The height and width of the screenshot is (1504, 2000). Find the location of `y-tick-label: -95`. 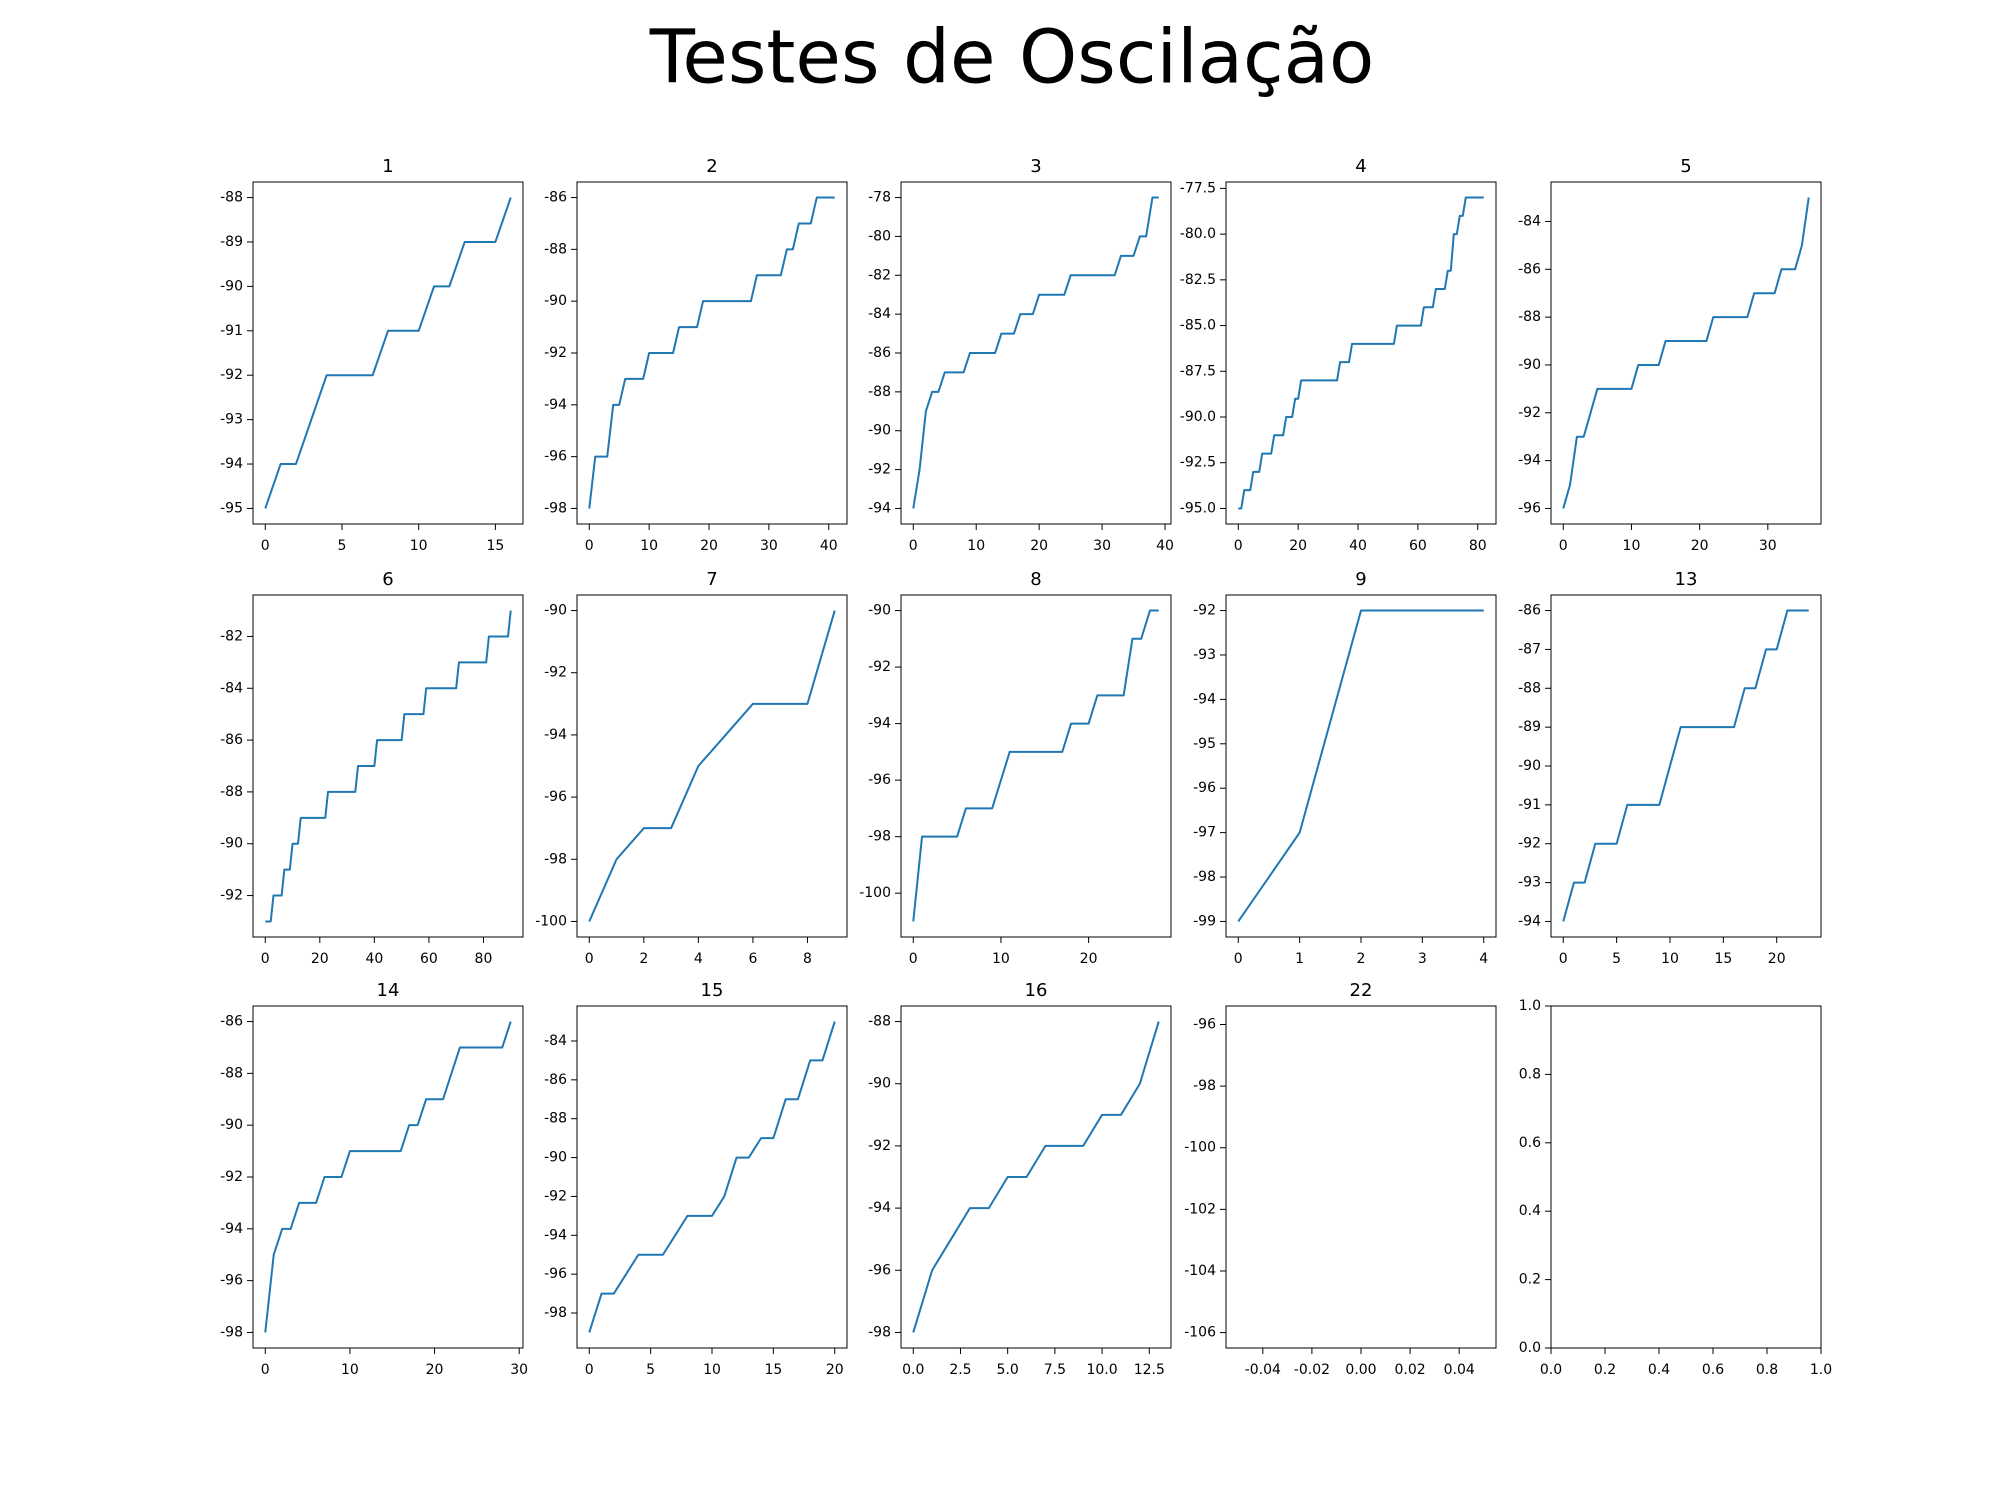

y-tick-label: -95 is located at coordinates (231, 508).